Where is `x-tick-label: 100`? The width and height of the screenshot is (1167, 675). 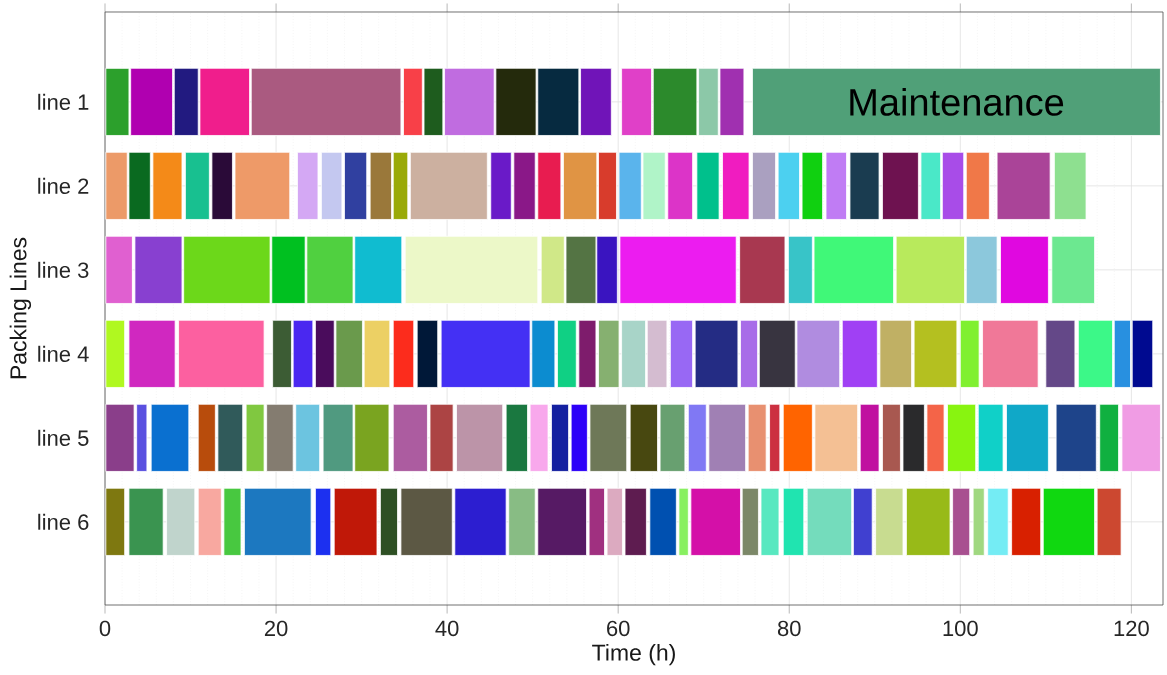
x-tick-label: 100 is located at coordinates (960, 628).